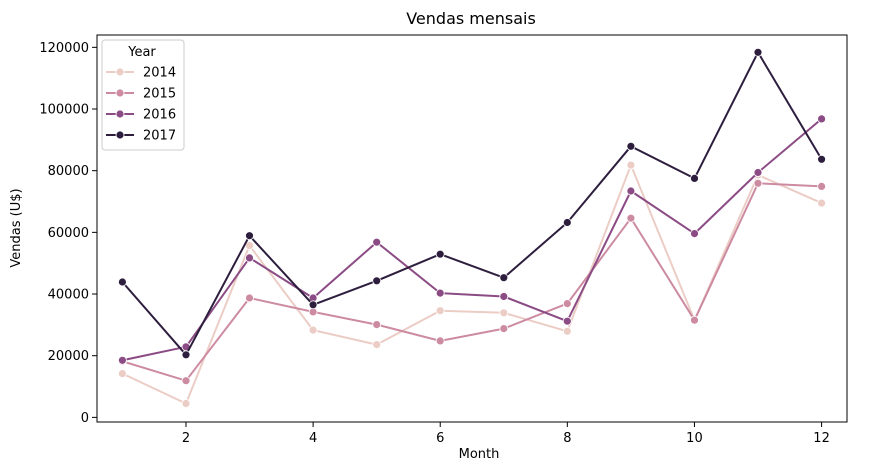 The width and height of the screenshot is (876, 470). What do you see at coordinates (506, 434) in the screenshot?
I see `x-axis: 2 4 6 8 10 12` at bounding box center [506, 434].